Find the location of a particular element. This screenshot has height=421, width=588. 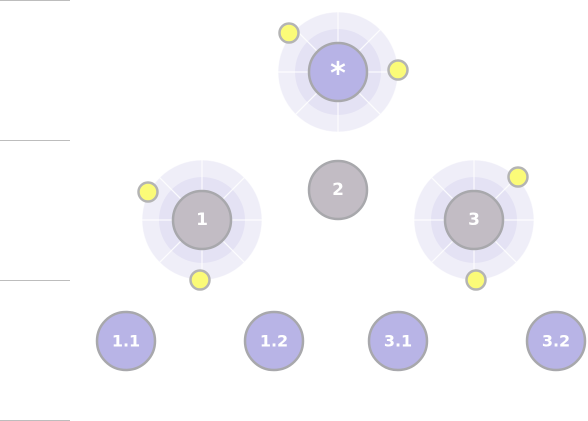

tree-node-3x1: 3.1 is located at coordinates (398, 341).